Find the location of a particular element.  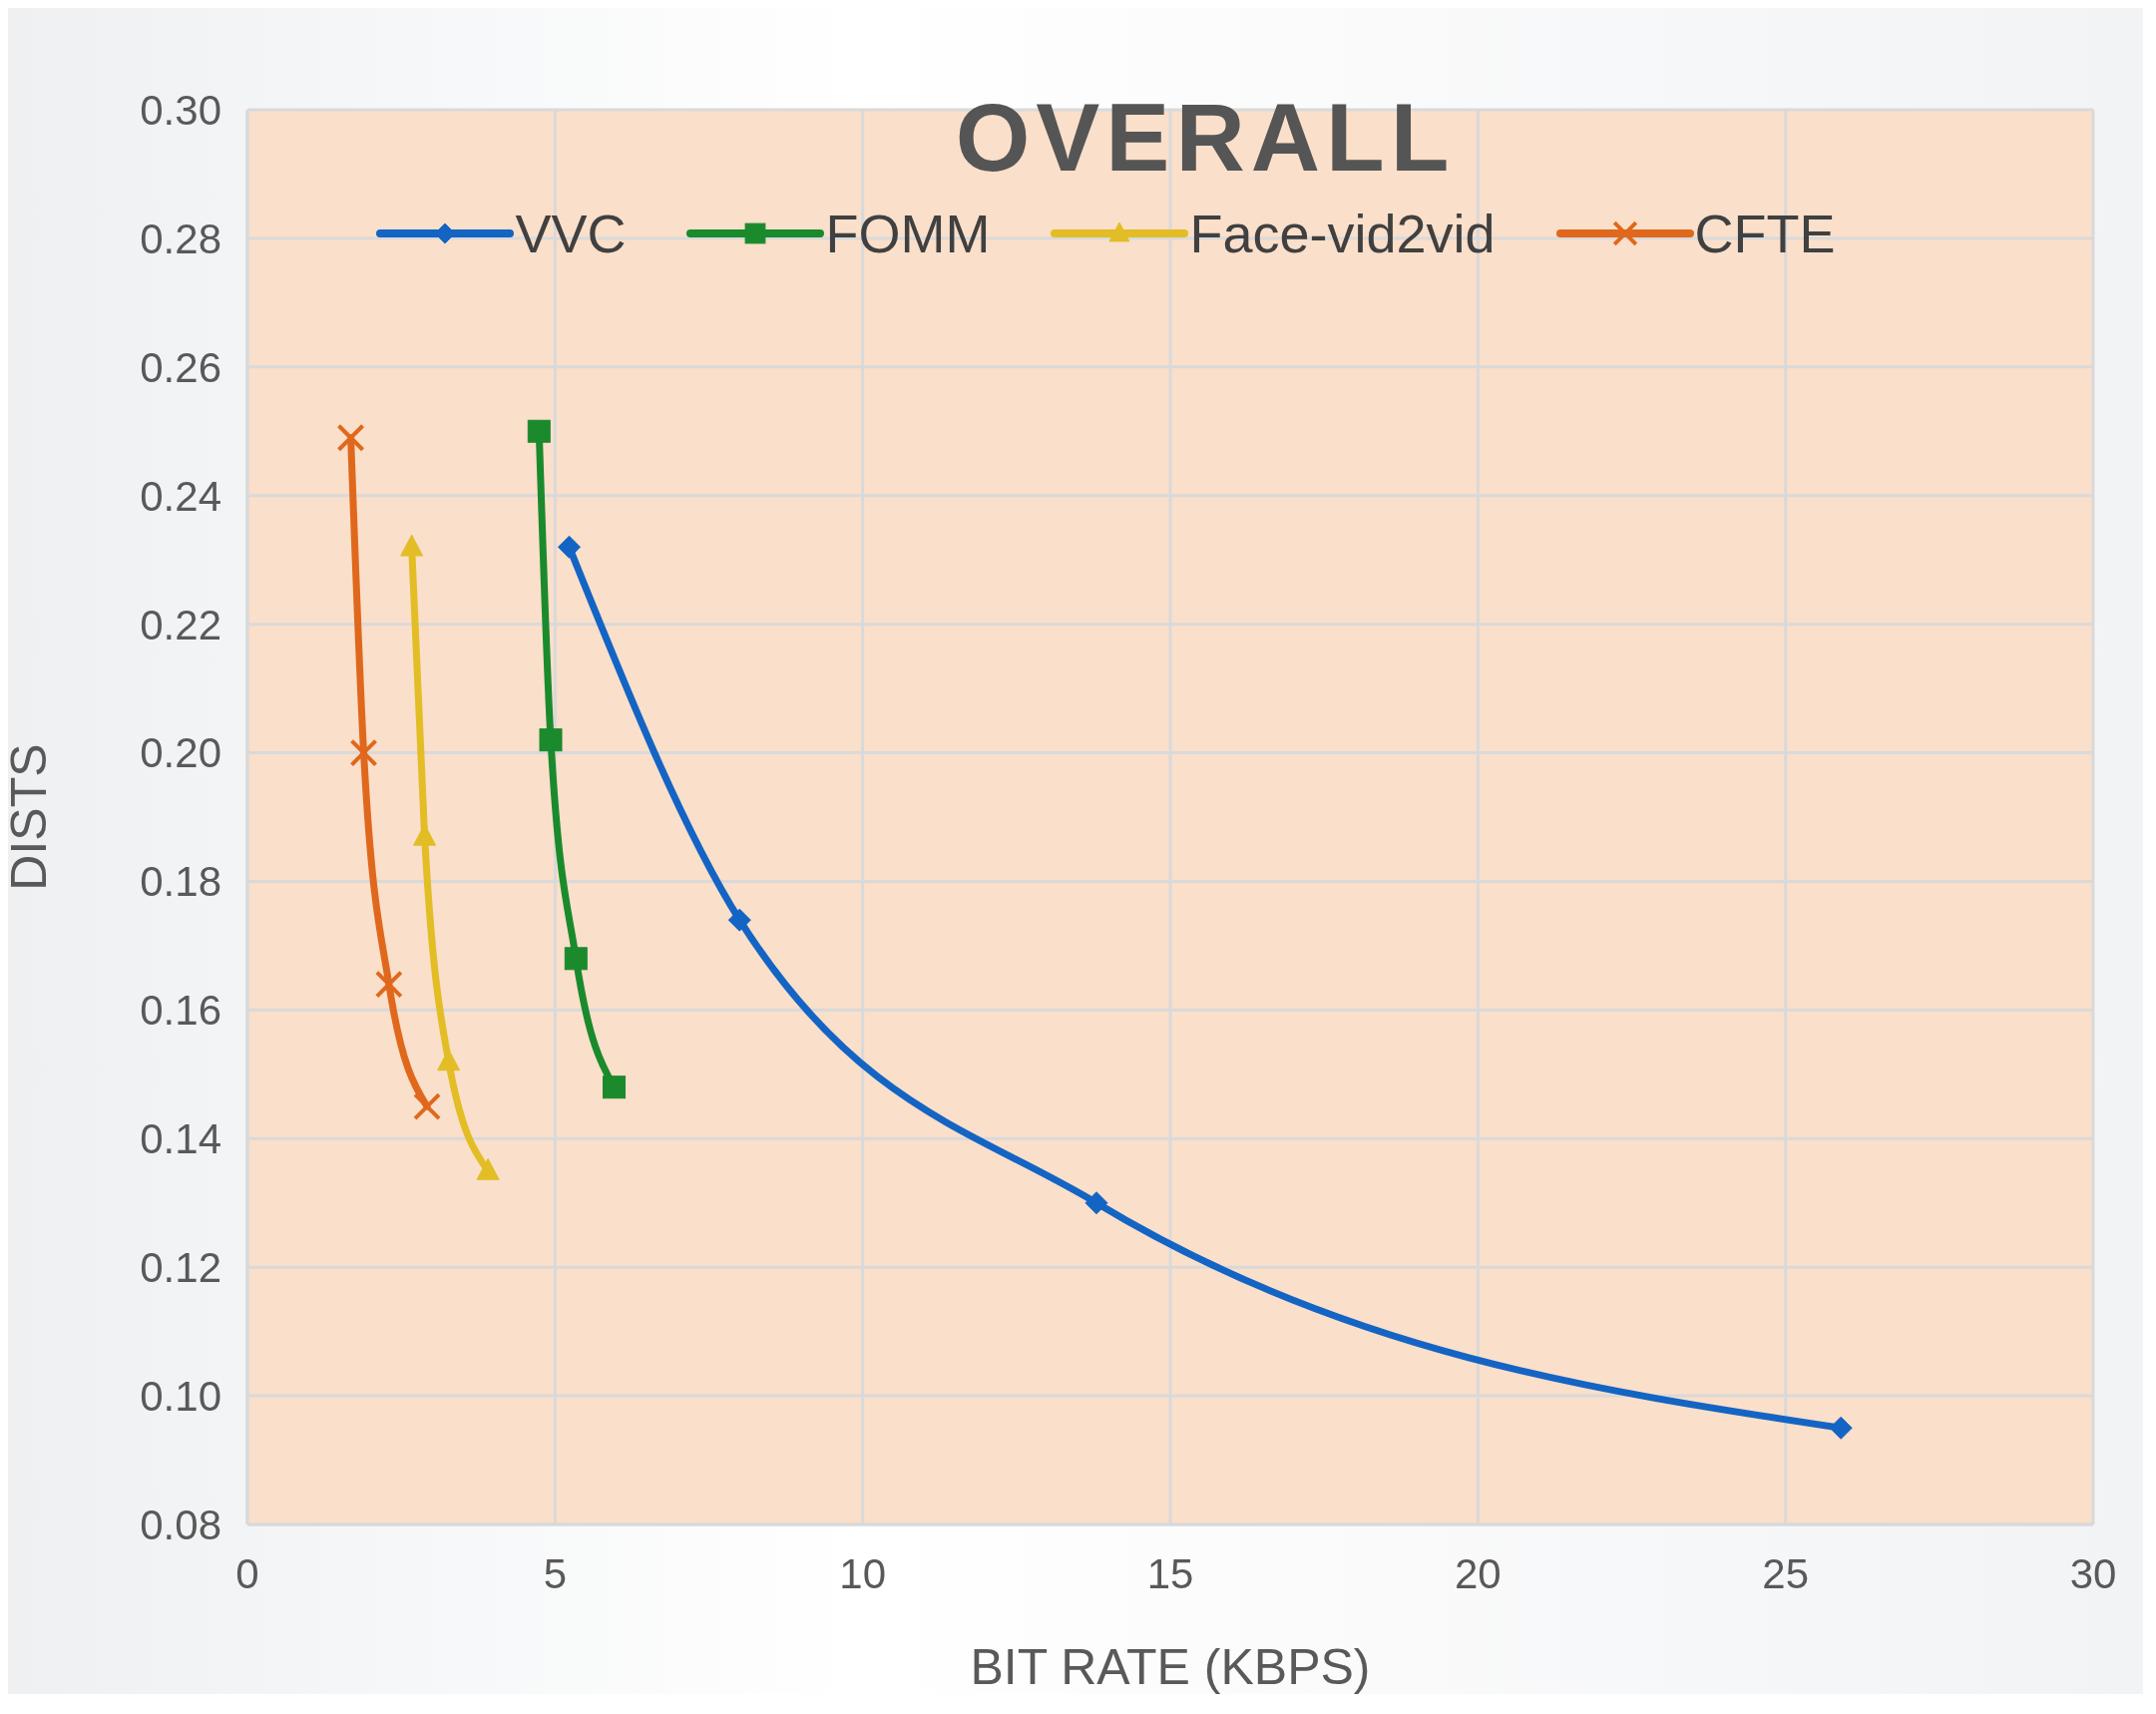

x-tick-label: 20 is located at coordinates (1478, 1573).